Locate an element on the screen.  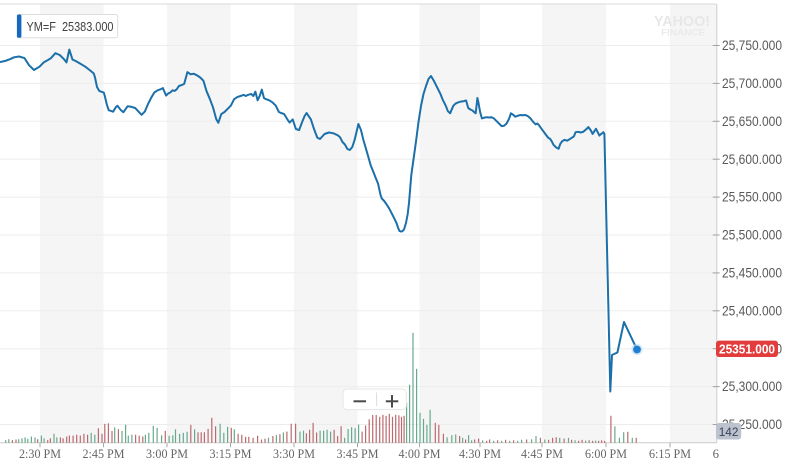
svg-text: 25,500.000 is located at coordinates (752, 235).